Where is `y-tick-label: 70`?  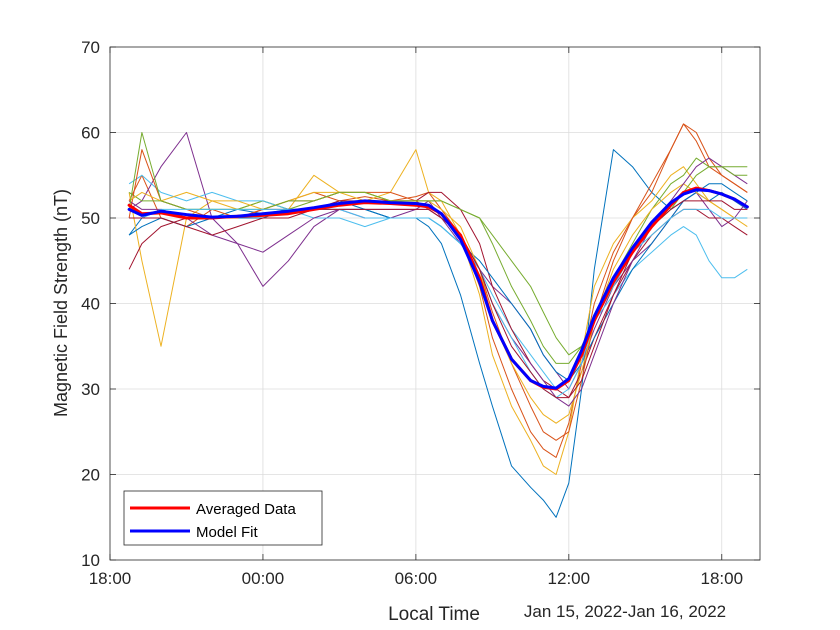 y-tick-label: 70 is located at coordinates (90, 47).